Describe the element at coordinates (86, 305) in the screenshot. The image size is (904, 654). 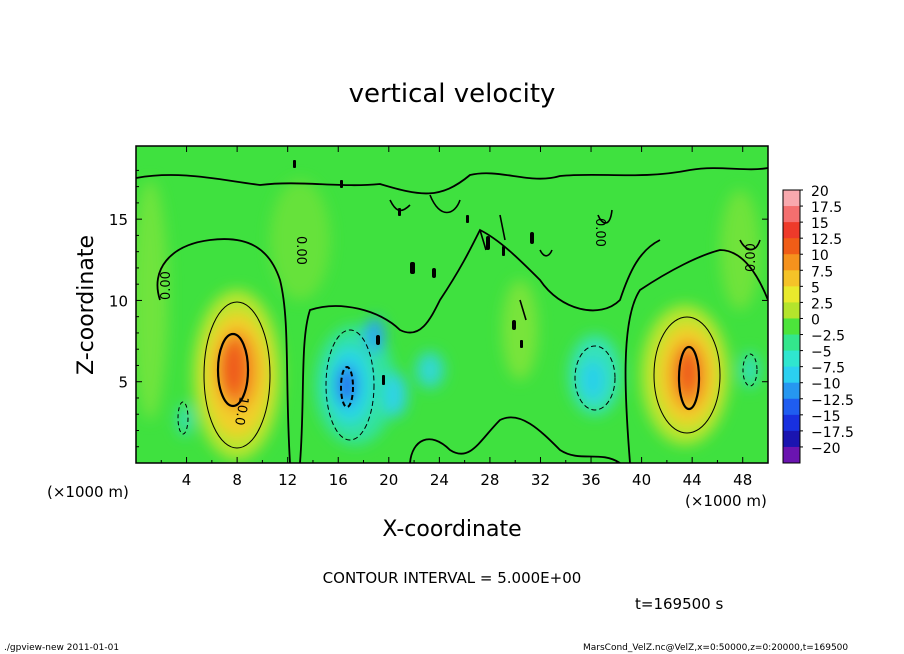
I see `y-axis-label: Z-coordinate` at that location.